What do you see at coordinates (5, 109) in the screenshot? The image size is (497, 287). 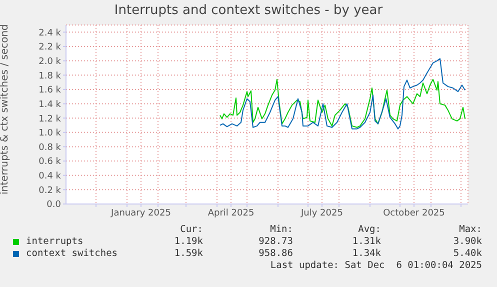 I see `y-axis-title: interrupts & ctx switches / second` at bounding box center [5, 109].